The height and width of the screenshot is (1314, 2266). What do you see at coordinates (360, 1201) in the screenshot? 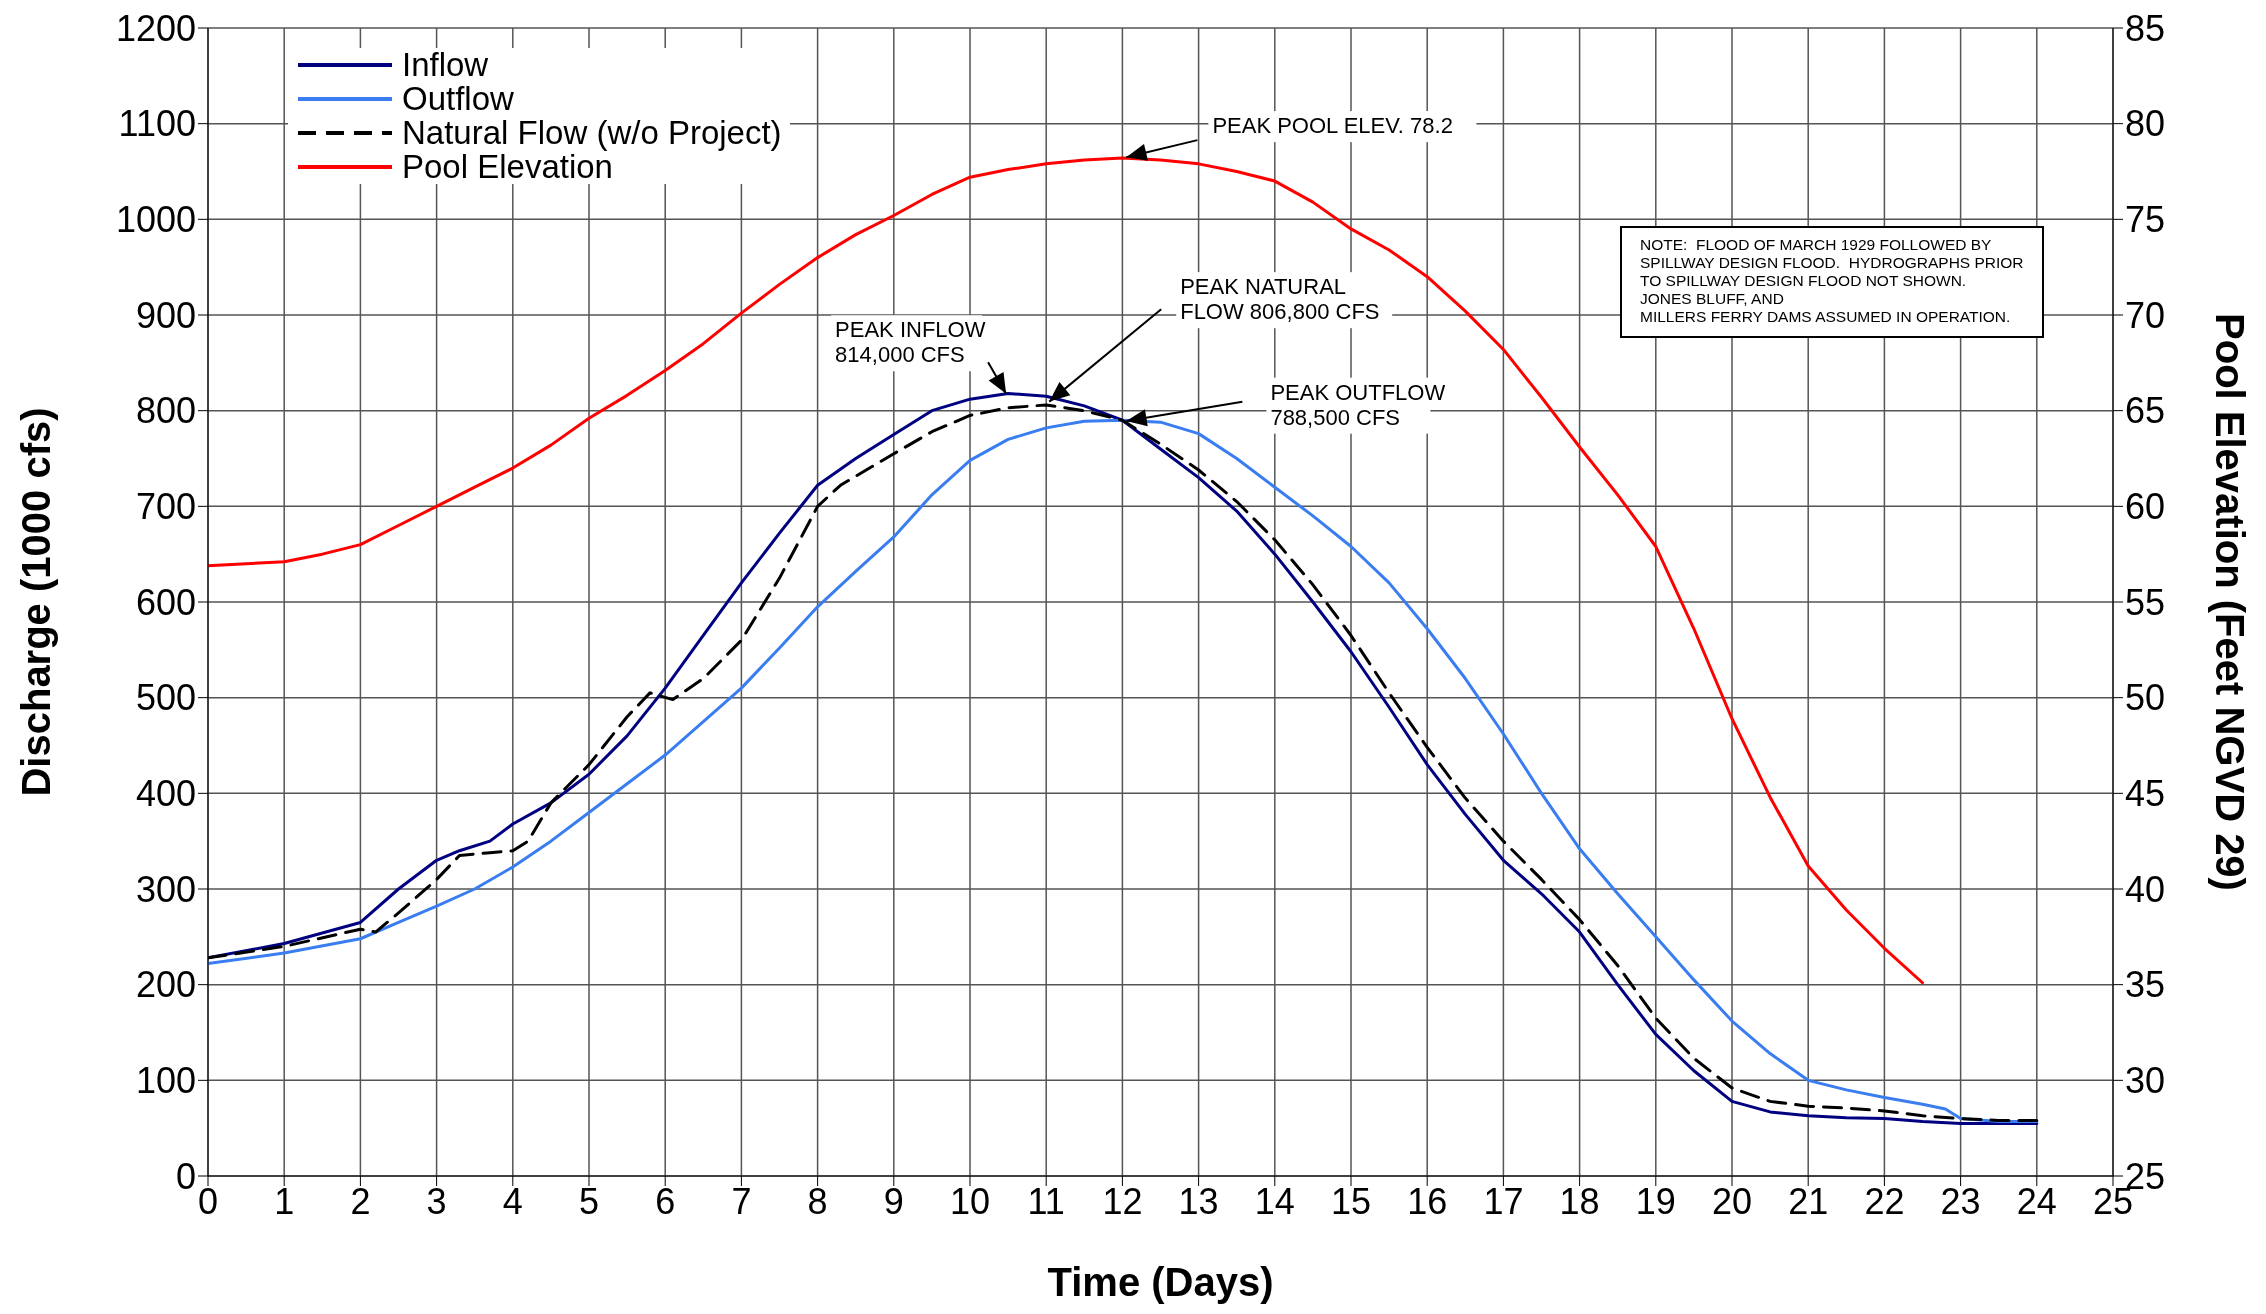
I see `x-tick-label: 2` at bounding box center [360, 1201].